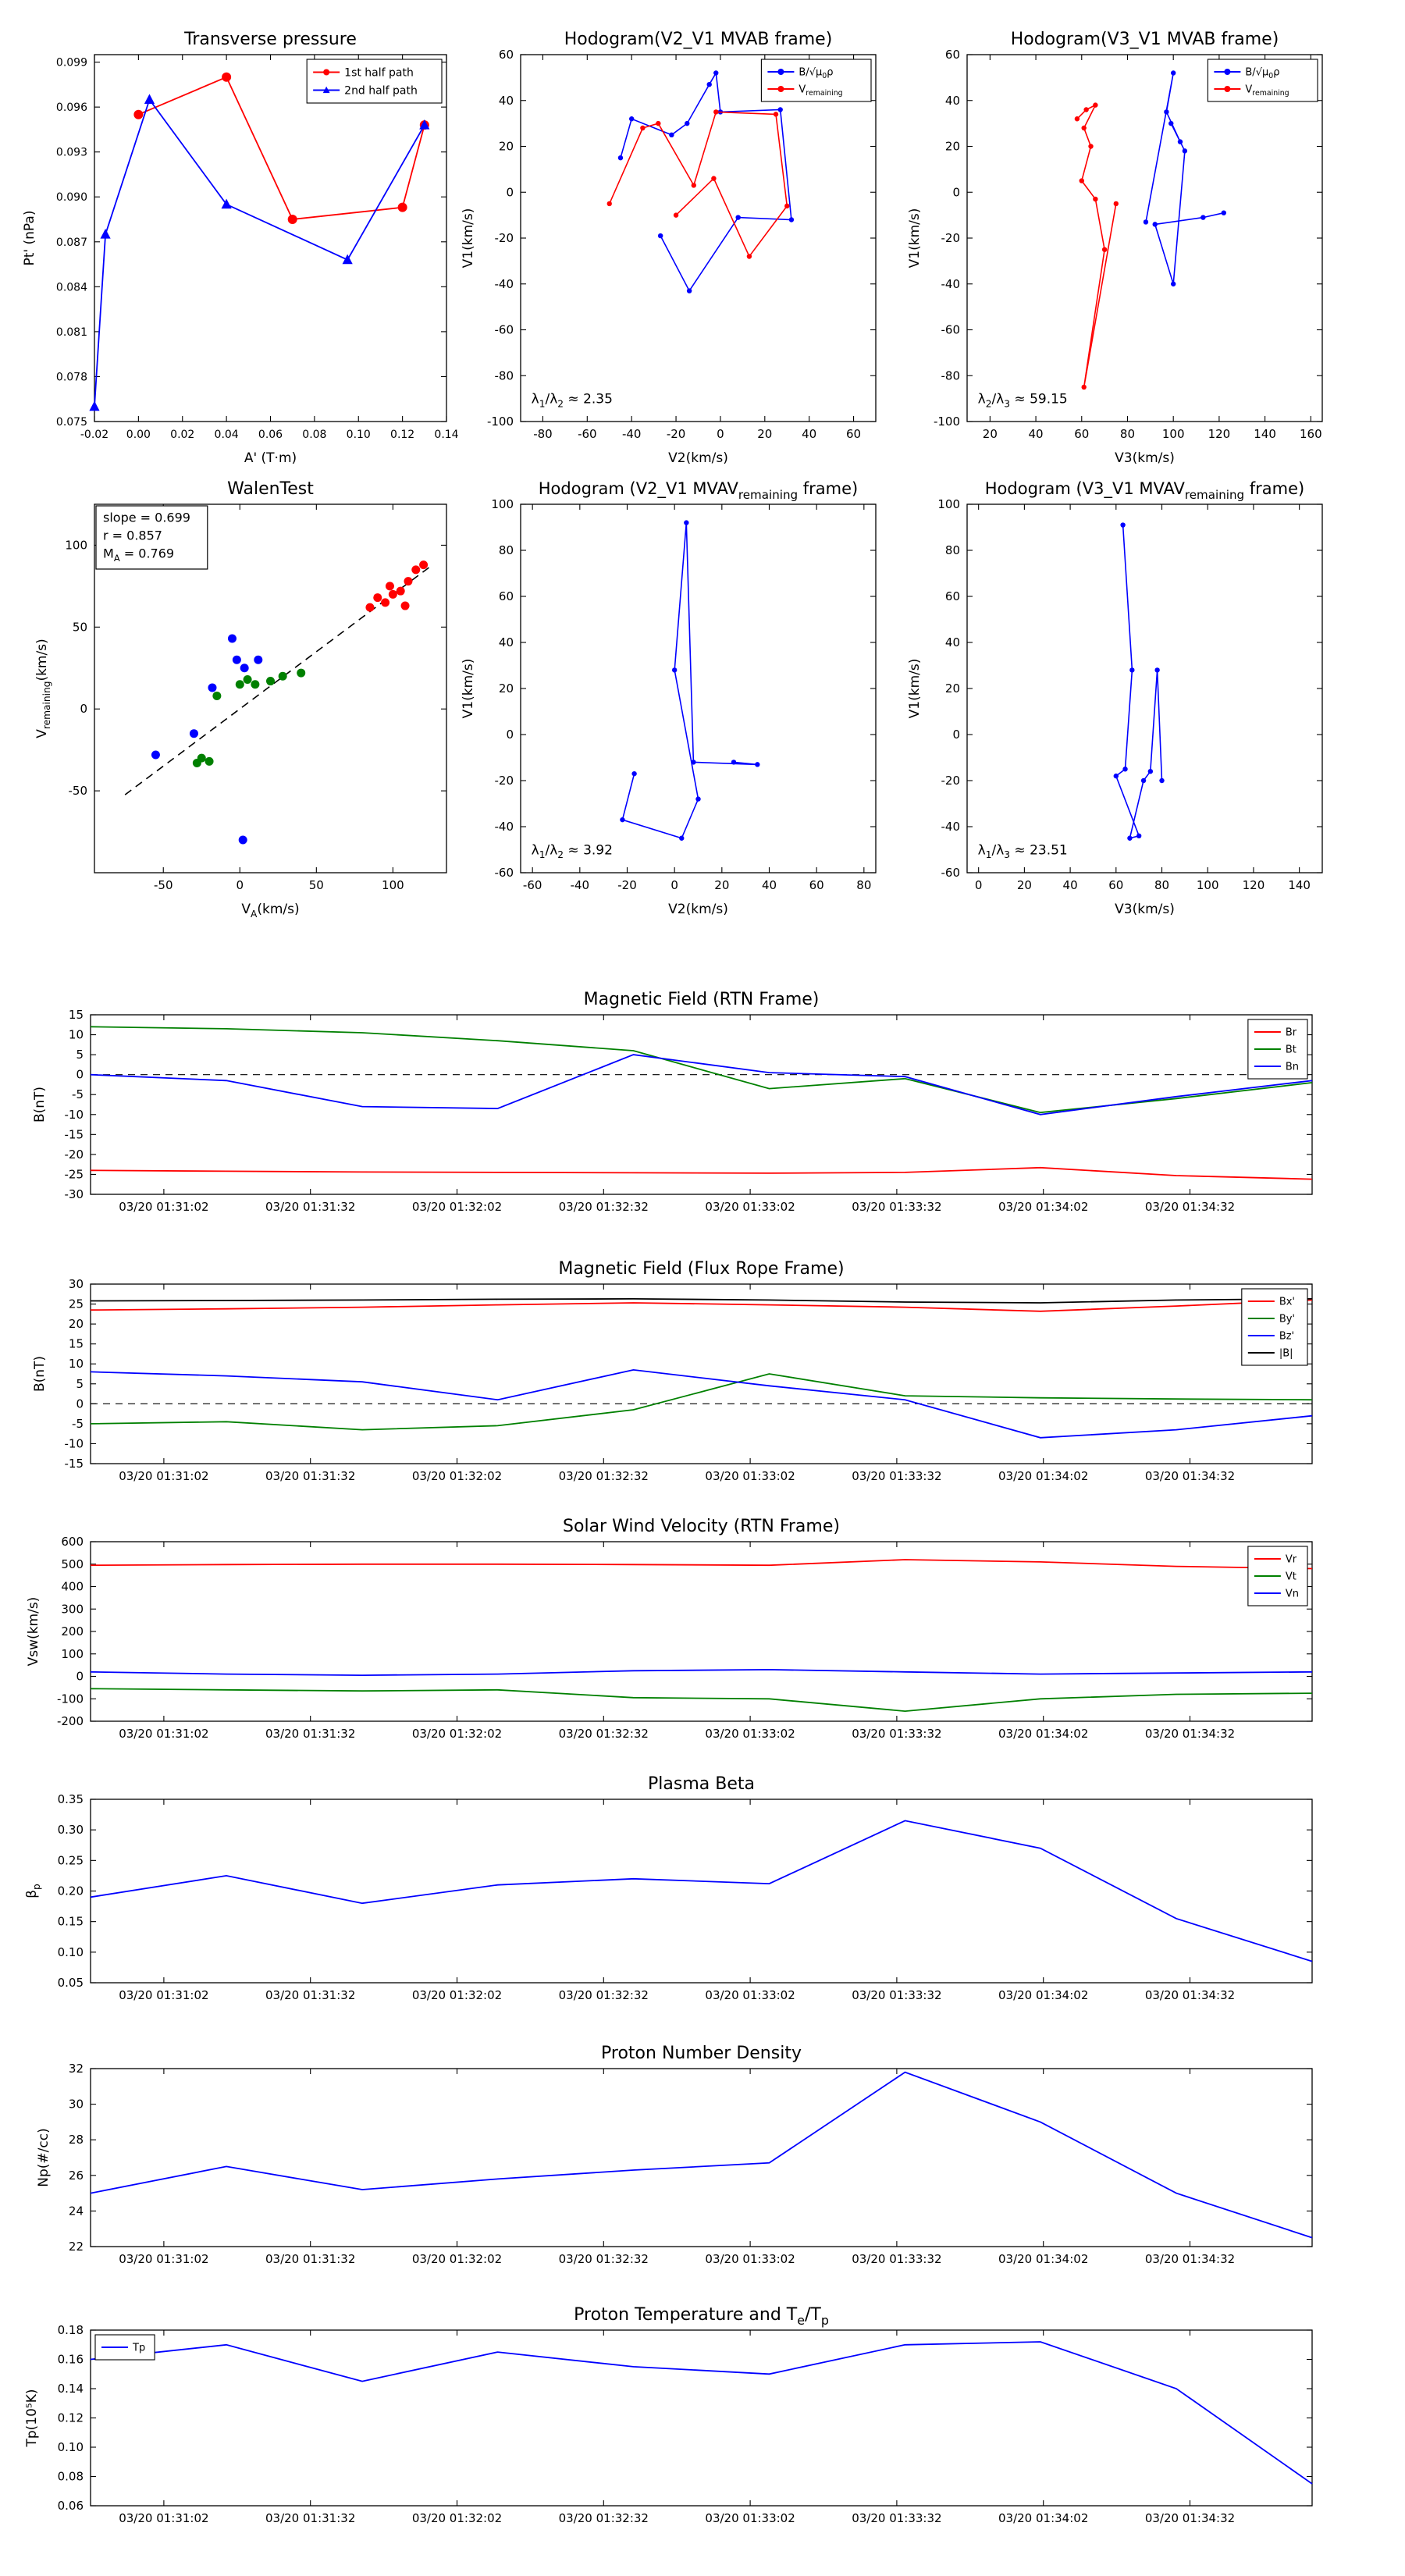 Image resolution: width=1405 pixels, height=2576 pixels. What do you see at coordinates (138, 555) in the screenshot?
I see `stats-line: MA = 0.769` at bounding box center [138, 555].